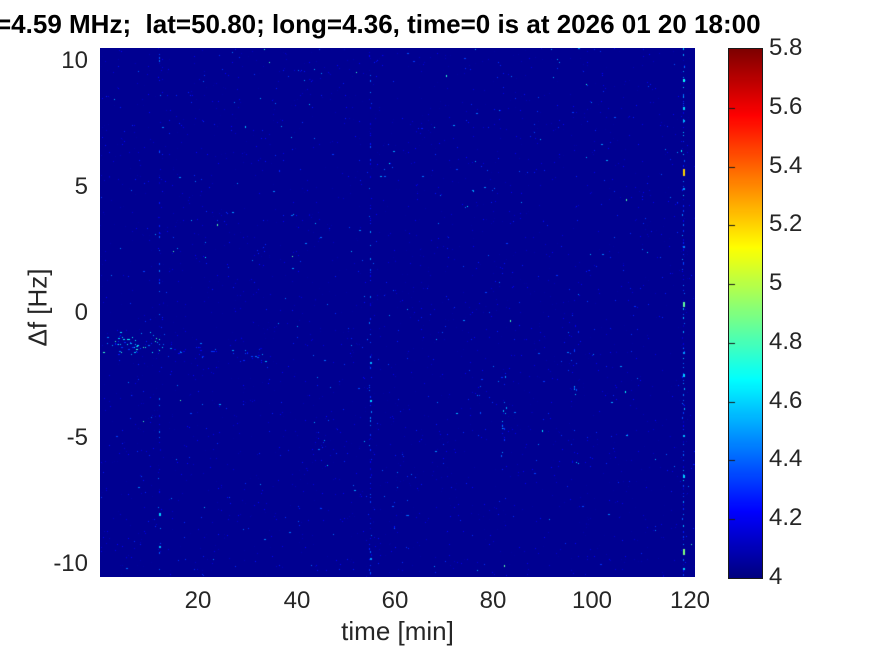 This screenshot has height=656, width=875. I want to click on x-tick-label: 80, so click(493, 600).